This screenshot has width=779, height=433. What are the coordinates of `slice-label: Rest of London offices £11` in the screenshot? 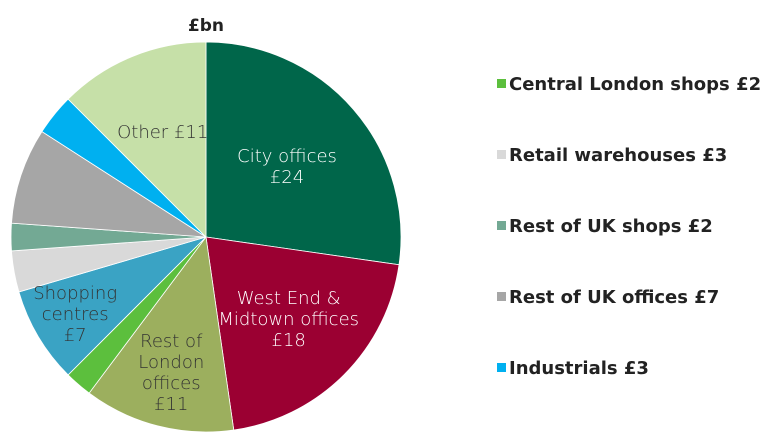 It's located at (171, 373).